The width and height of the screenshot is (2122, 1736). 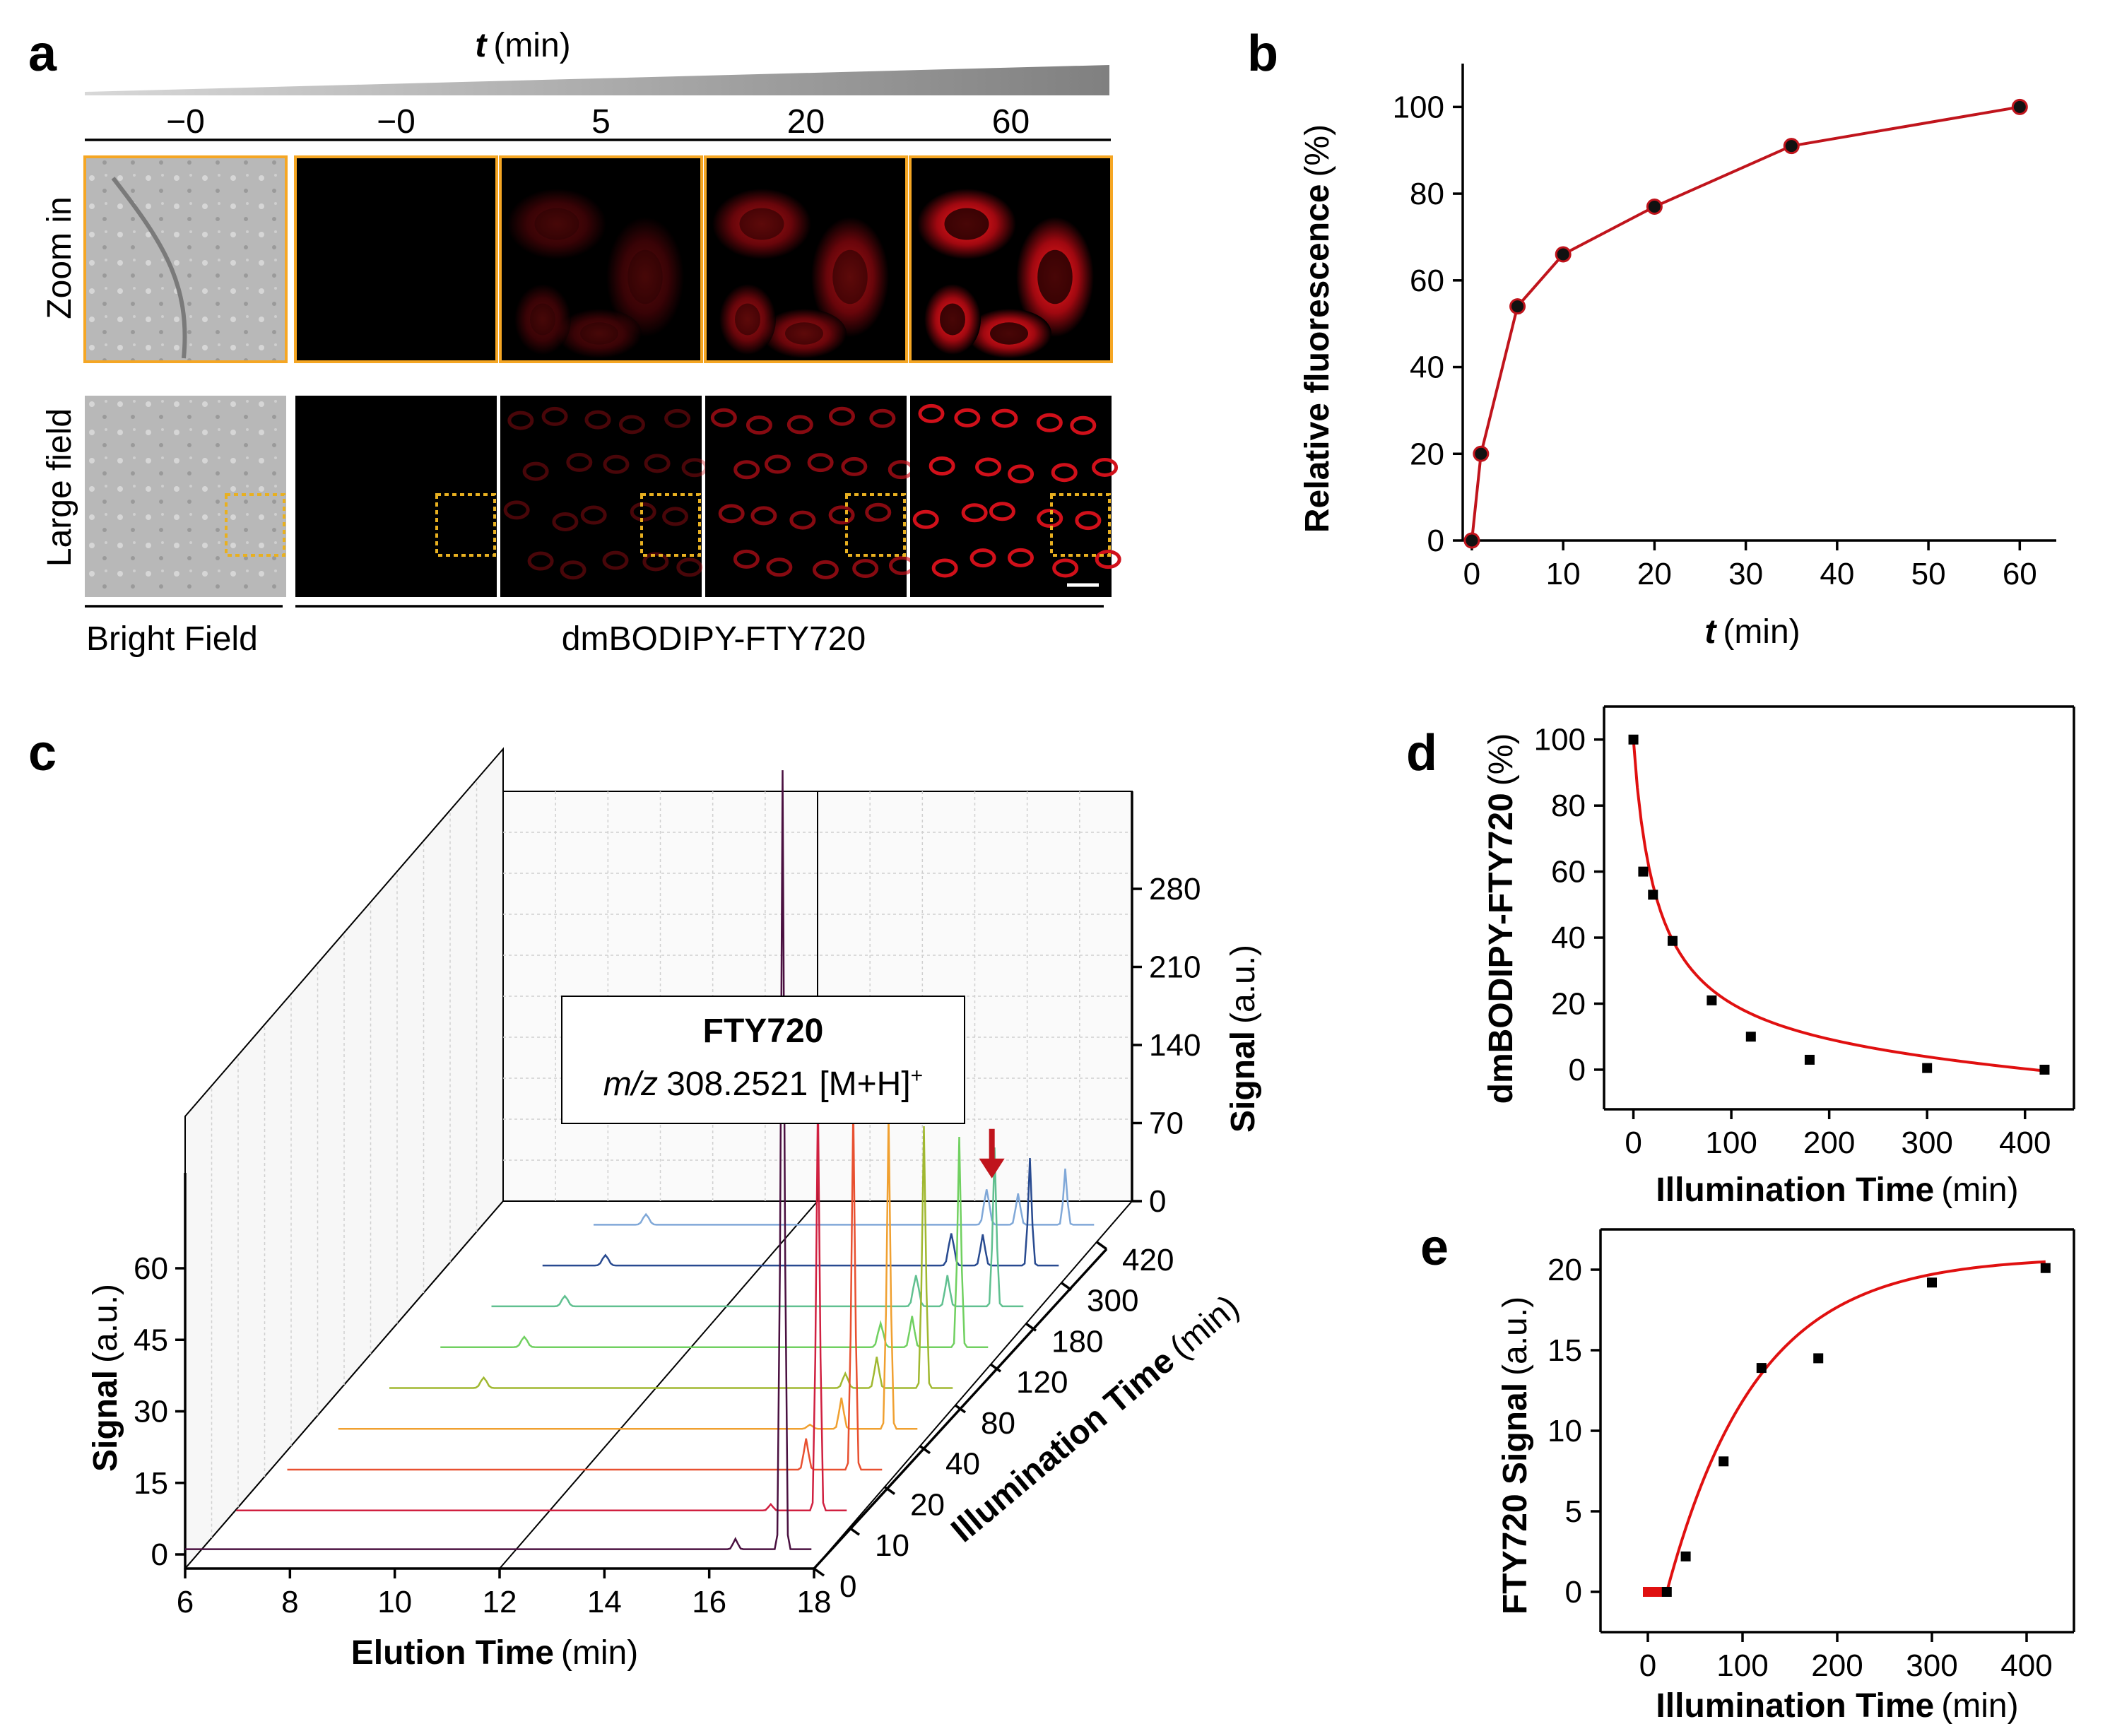 What do you see at coordinates (2026, 1665) in the screenshot?
I see `x-tick-label: 400` at bounding box center [2026, 1665].